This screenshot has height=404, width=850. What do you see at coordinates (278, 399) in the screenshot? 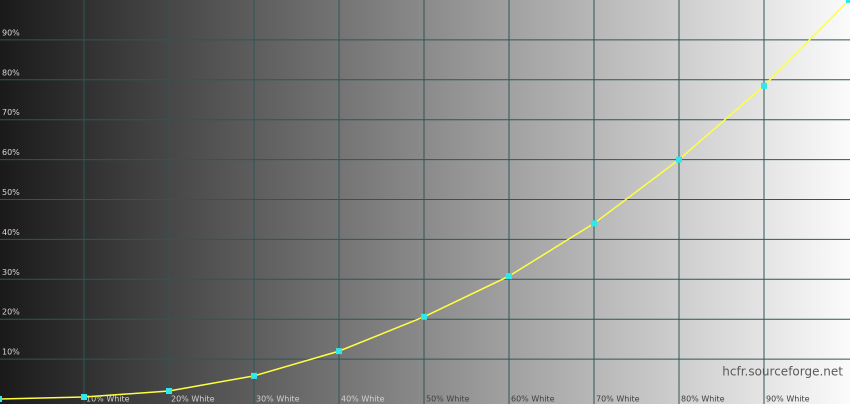
I see `x-tick-label: 30% White` at bounding box center [278, 399].